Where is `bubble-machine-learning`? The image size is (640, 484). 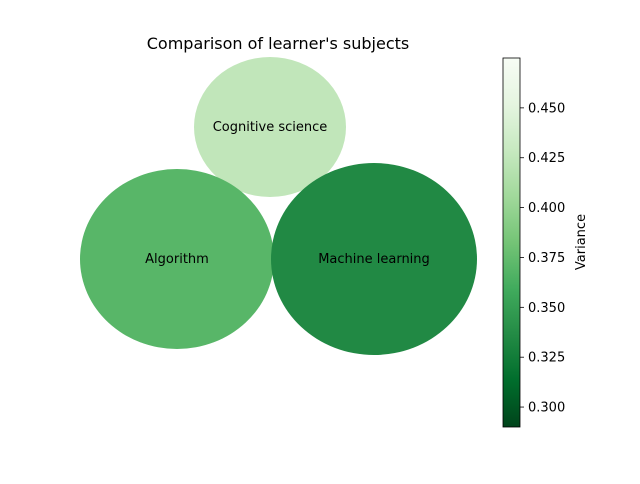
bubble-machine-learning is located at coordinates (374, 259).